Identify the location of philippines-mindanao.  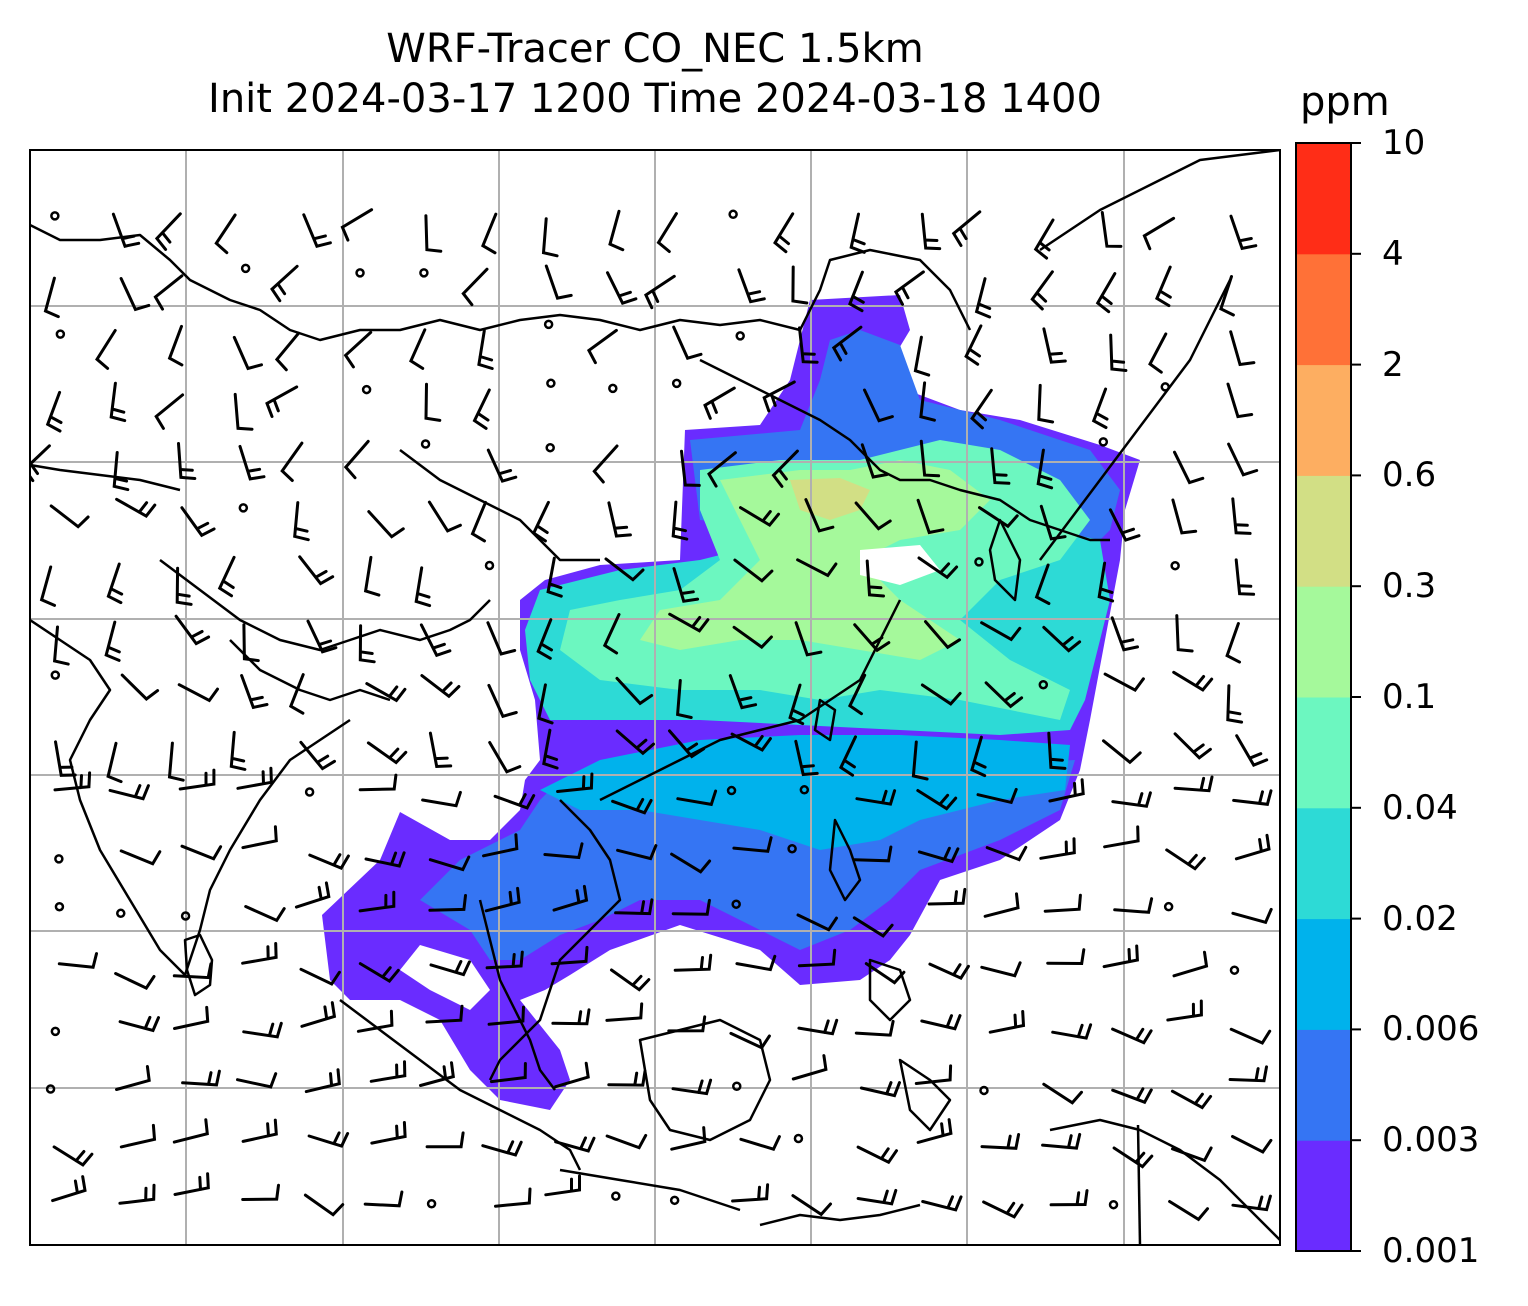
(890, 990).